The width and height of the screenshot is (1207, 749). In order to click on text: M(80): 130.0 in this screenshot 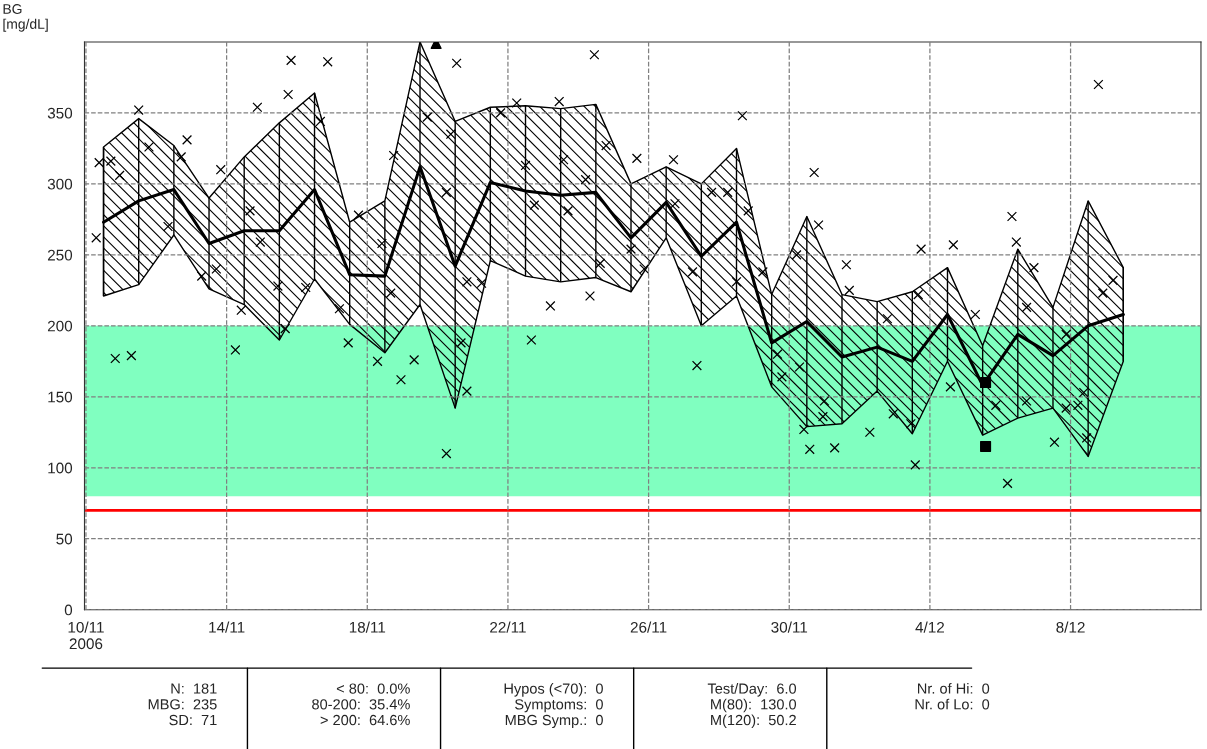, I will do `click(754, 705)`.